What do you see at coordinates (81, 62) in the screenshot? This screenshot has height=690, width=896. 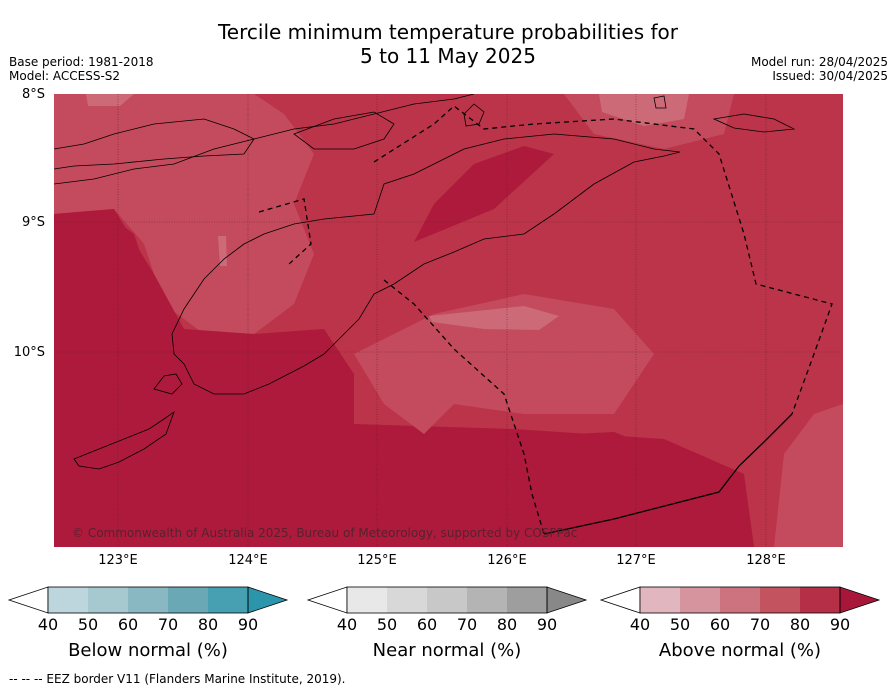 I see `base-period: Base period: 1981-2018` at bounding box center [81, 62].